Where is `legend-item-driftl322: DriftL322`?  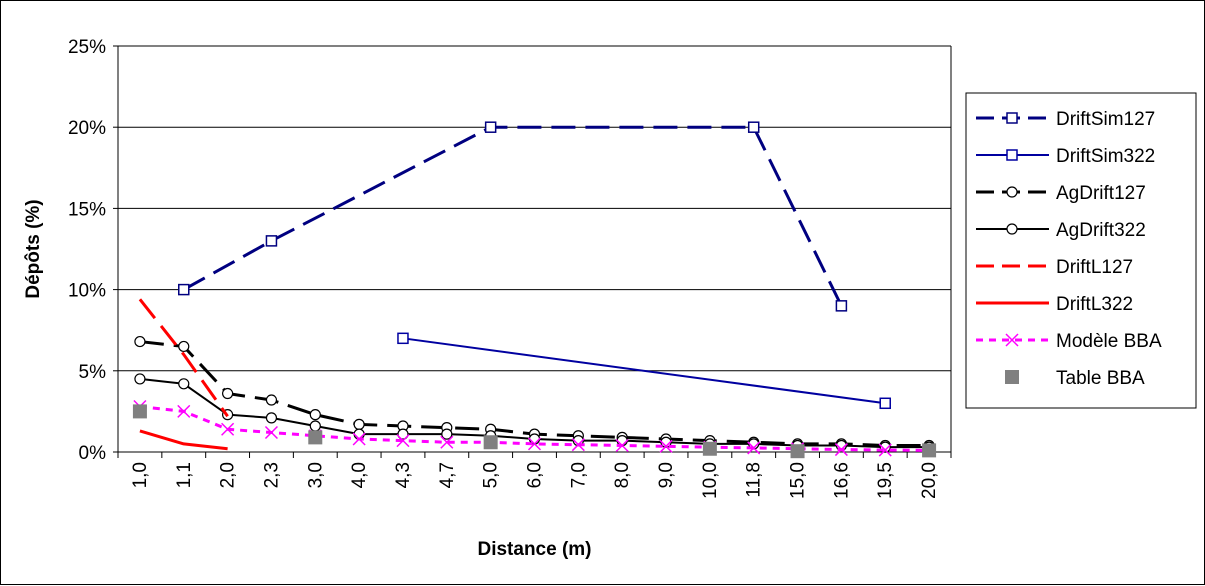 legend-item-driftl322: DriftL322 is located at coordinates (1054, 304).